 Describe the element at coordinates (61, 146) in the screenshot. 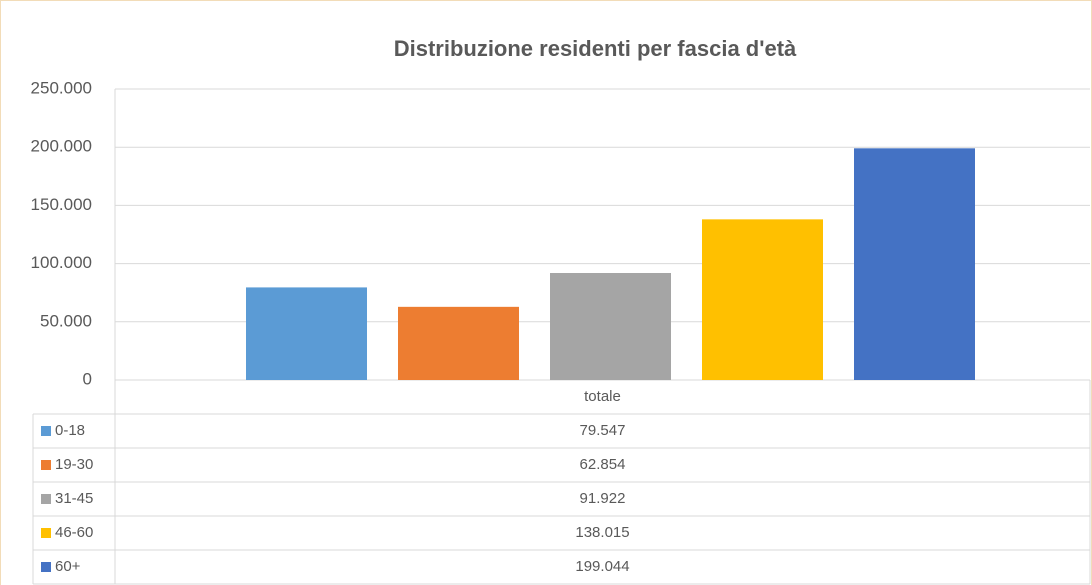

I see `y-tick-label: 200.000` at that location.